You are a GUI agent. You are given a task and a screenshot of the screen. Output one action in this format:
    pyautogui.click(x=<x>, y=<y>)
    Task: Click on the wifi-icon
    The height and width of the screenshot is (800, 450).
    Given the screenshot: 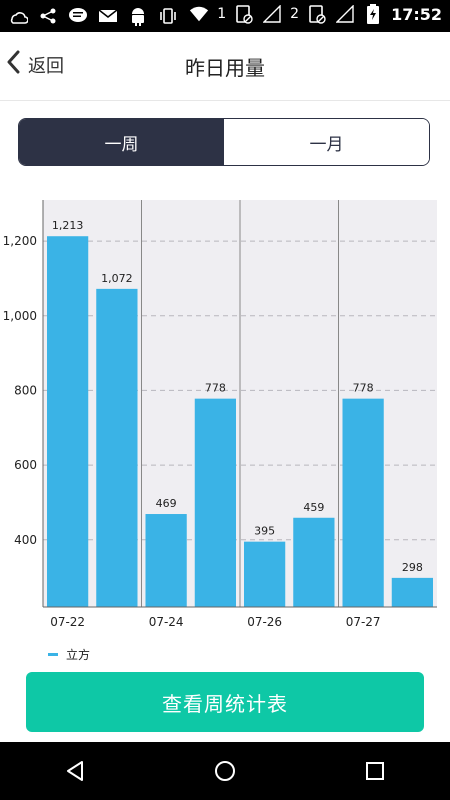 What is the action you would take?
    pyautogui.click(x=199, y=14)
    